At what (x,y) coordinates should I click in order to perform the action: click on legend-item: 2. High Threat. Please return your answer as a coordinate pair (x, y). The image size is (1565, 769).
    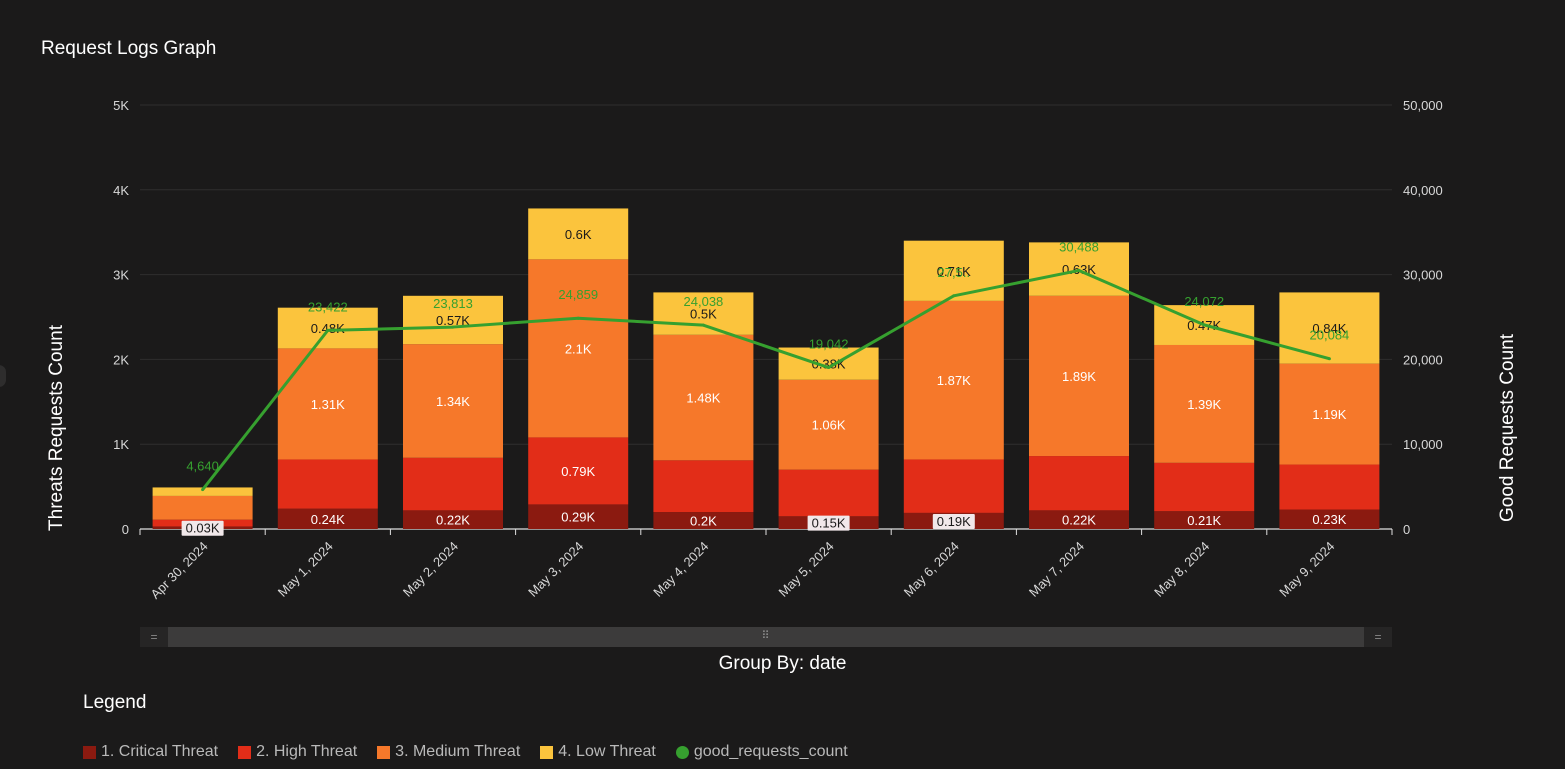
    Looking at the image, I should click on (297, 752).